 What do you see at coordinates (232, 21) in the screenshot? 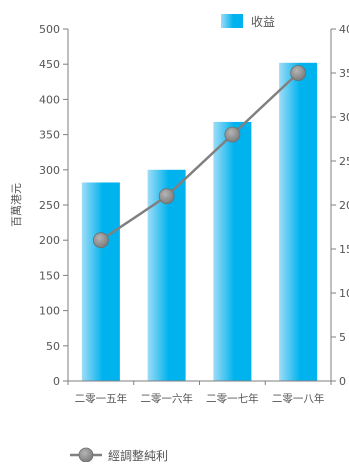
I see `legend-bar-swatch` at bounding box center [232, 21].